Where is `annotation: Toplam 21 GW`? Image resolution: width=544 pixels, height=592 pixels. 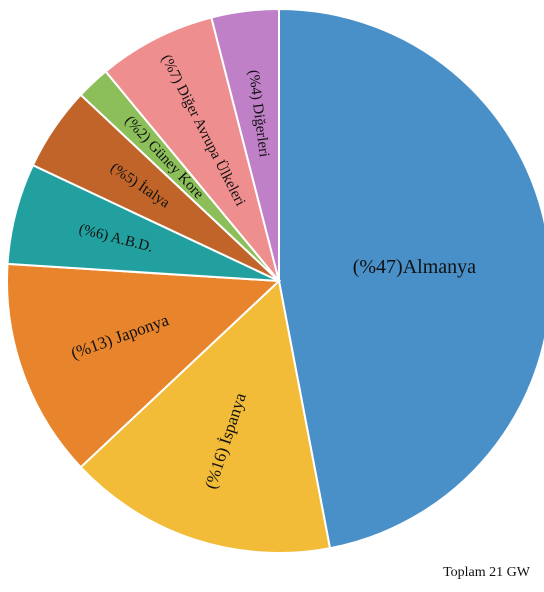 annotation: Toplam 21 GW is located at coordinates (487, 572).